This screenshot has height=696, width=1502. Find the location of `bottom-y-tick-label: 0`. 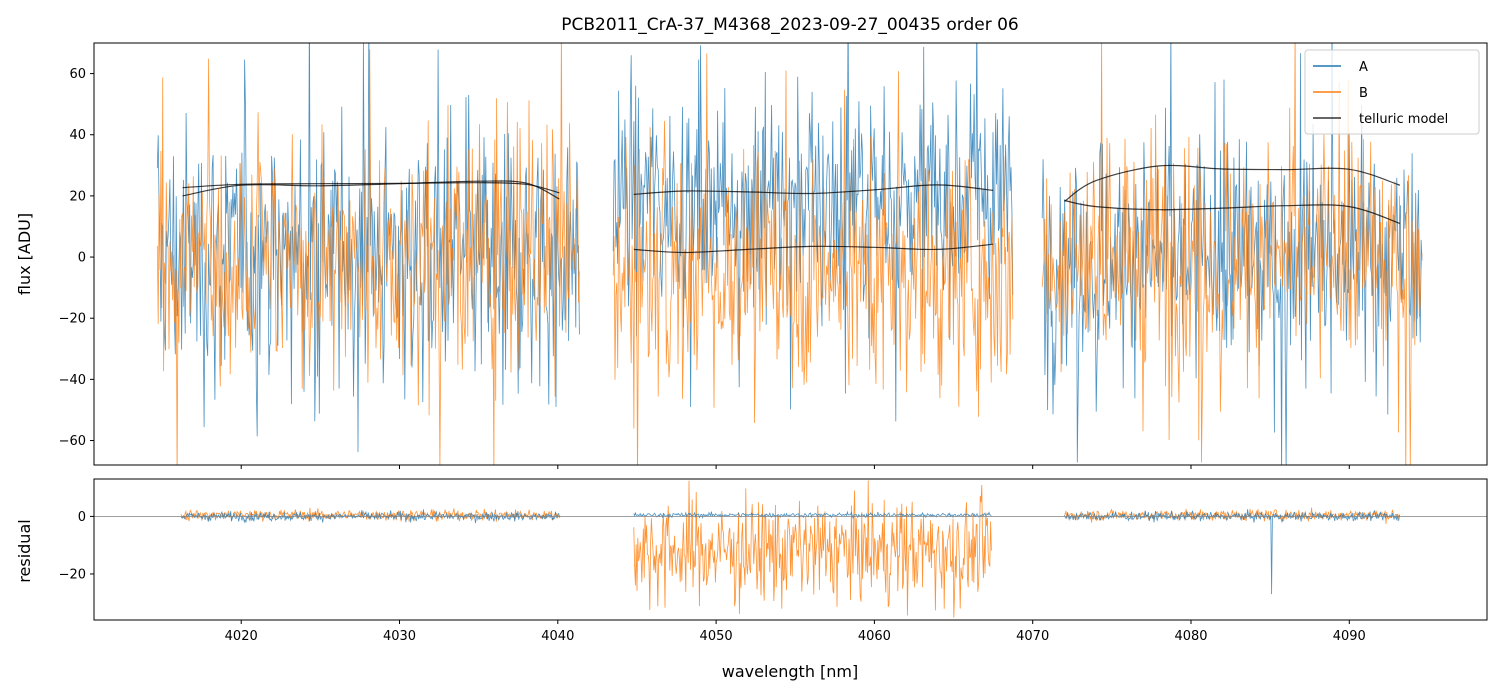

bottom-y-tick-label: 0 is located at coordinates (82, 517).